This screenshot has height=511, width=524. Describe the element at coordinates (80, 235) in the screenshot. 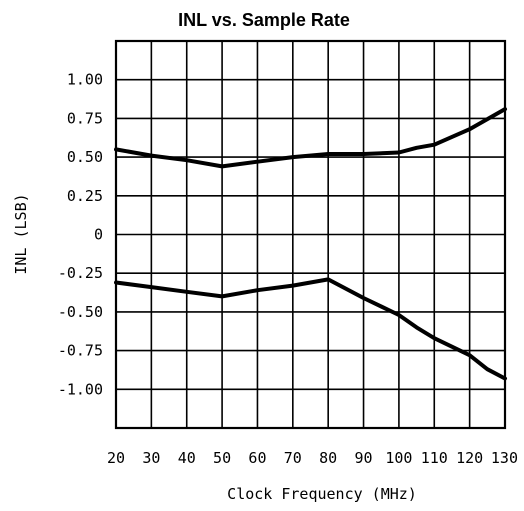

I see `y-tick-labels: 1.00 0.75 0.50 0.25 0 -0.25 -0.50 -0.75 -1.00` at that location.